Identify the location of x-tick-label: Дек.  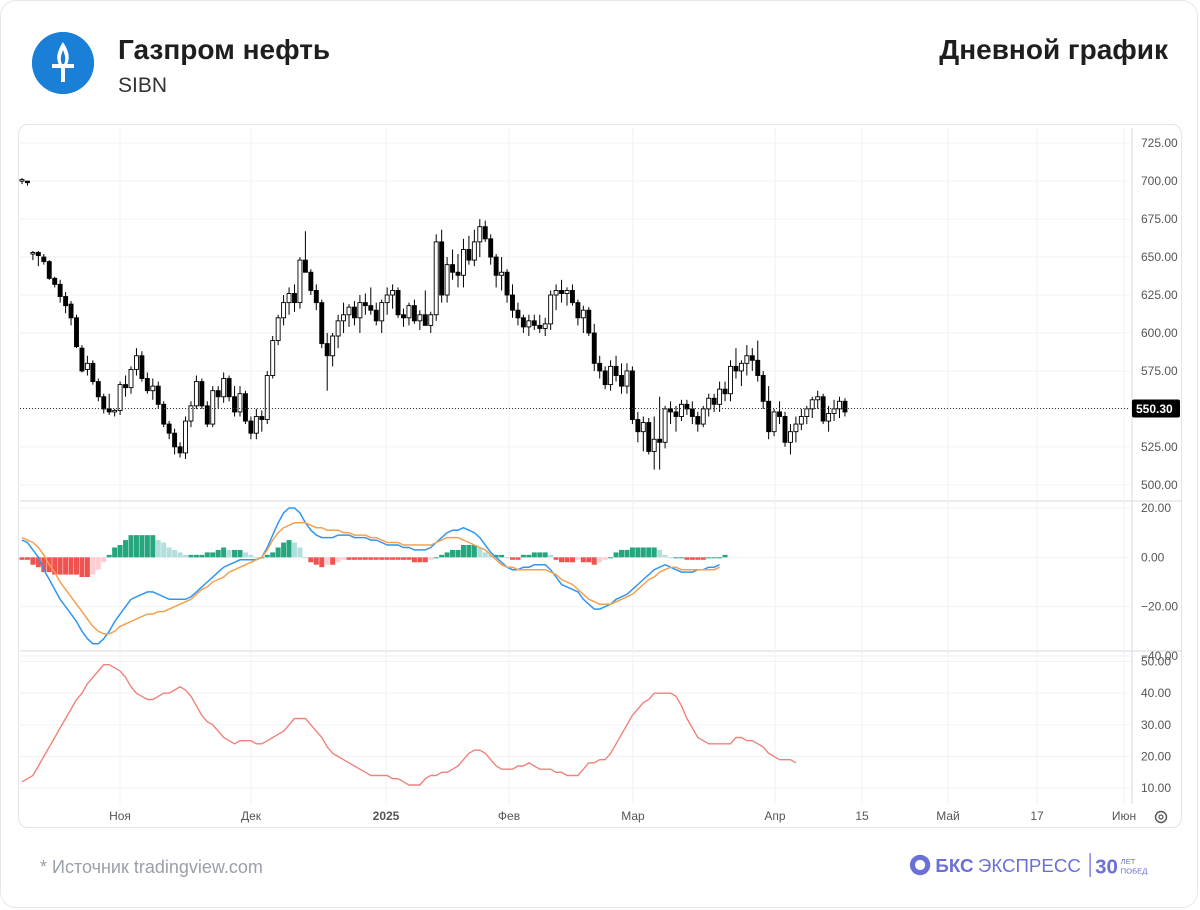
(251, 816).